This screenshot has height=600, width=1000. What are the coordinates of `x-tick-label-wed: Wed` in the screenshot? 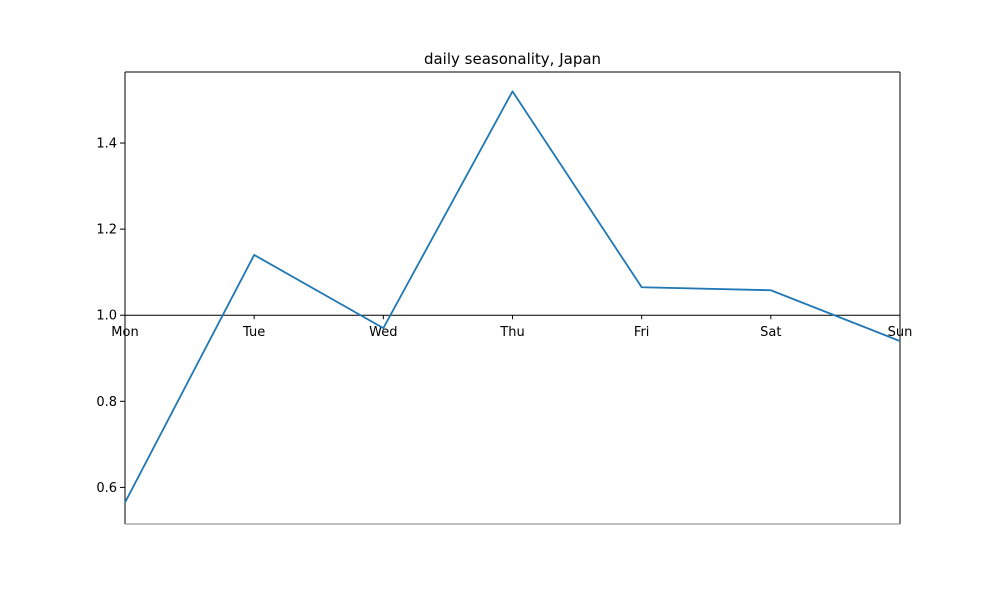 It's located at (383, 332).